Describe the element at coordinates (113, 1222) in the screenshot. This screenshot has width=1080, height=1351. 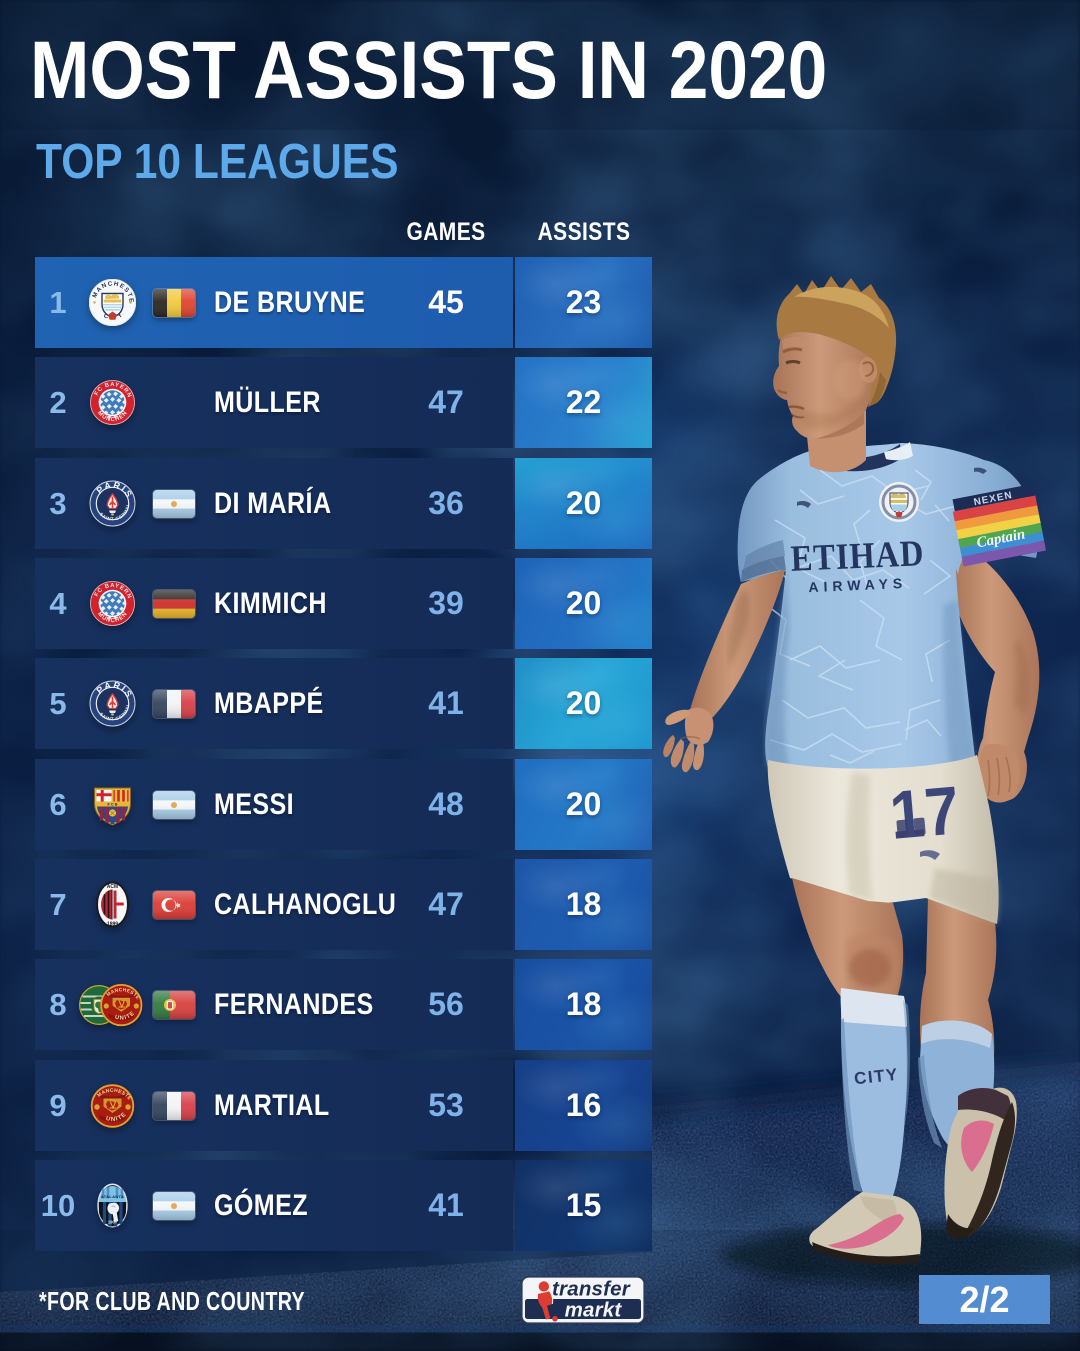
I see `svg-text: 1907` at that location.